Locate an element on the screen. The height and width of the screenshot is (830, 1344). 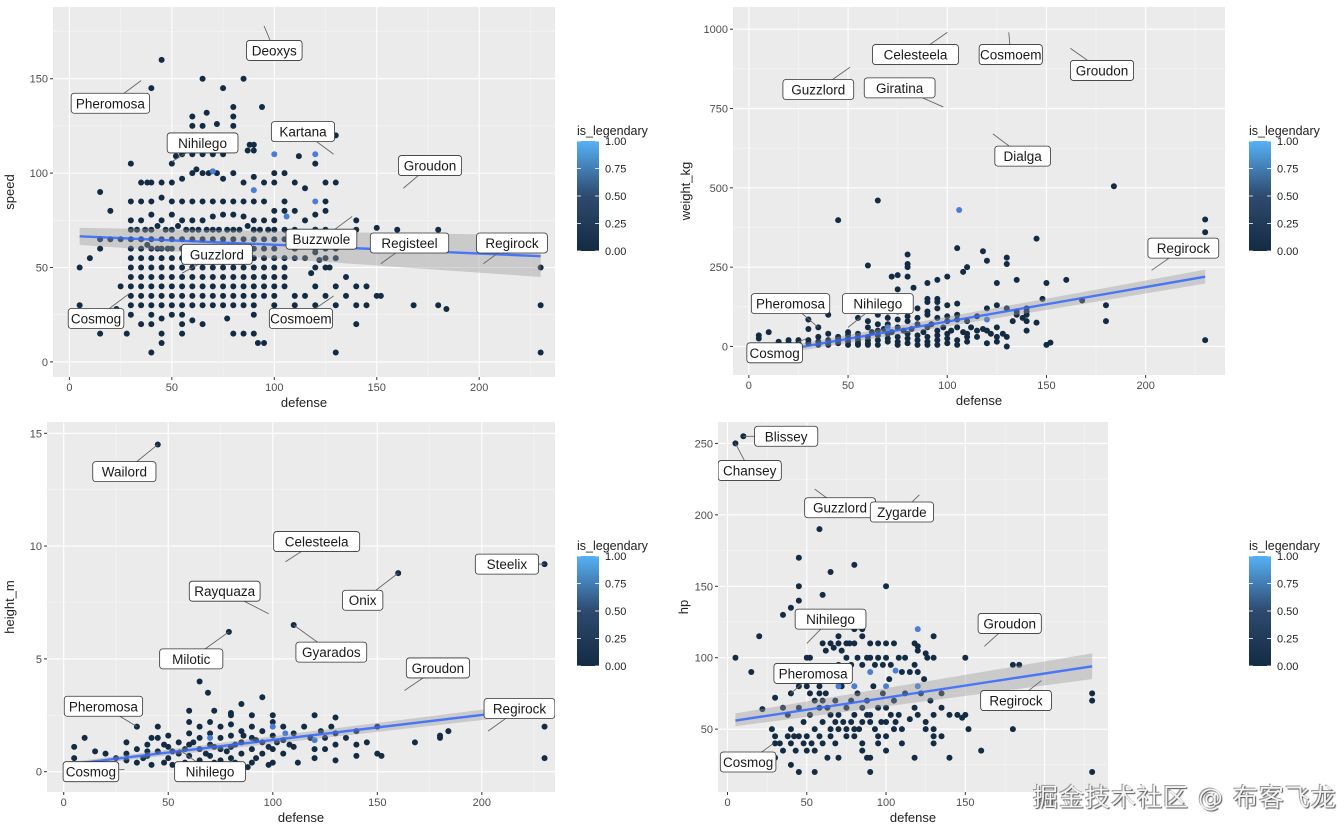
x-tick-label: 100 is located at coordinates (274, 388).